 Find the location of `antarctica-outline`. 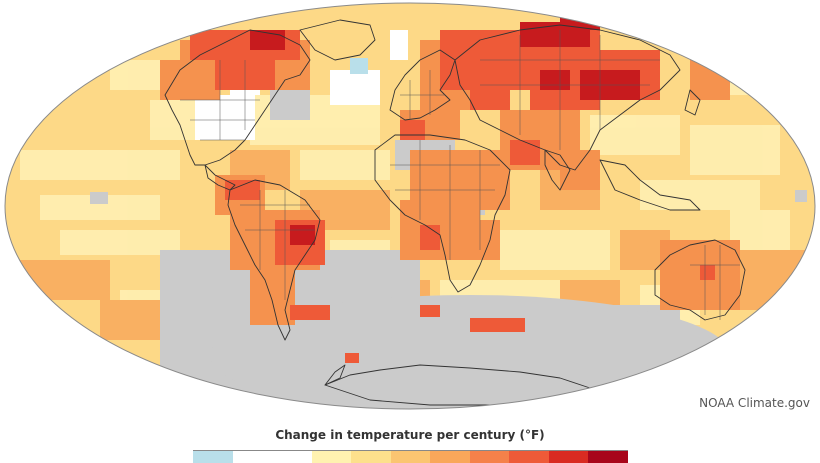

antarctica-outline is located at coordinates (457, 385).